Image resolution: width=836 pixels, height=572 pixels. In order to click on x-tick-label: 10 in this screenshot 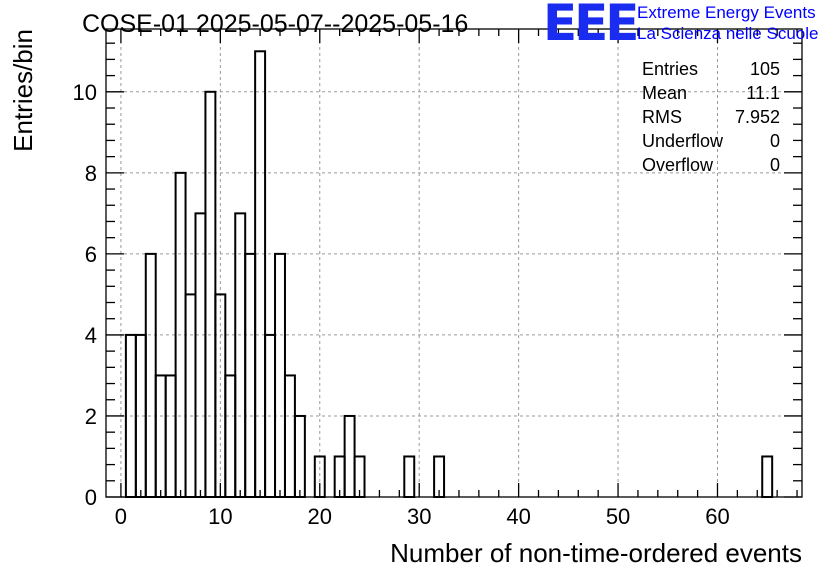, I will do `click(220, 516)`.